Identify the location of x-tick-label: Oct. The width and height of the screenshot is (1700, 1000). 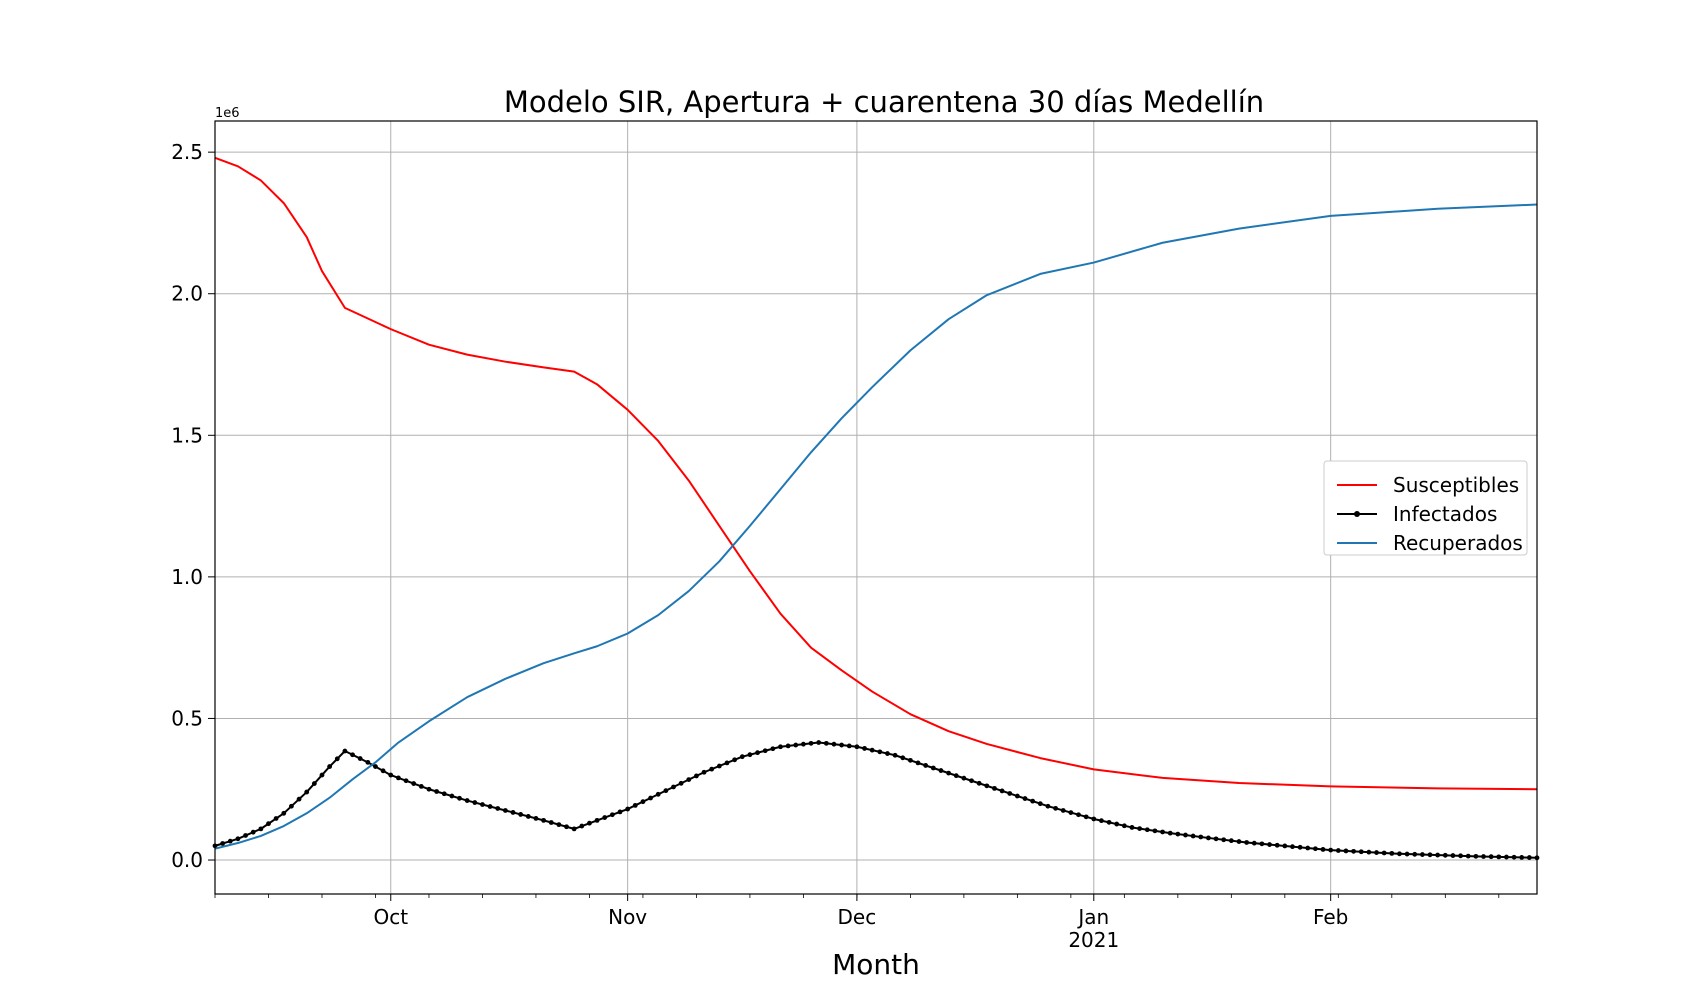
(390, 917).